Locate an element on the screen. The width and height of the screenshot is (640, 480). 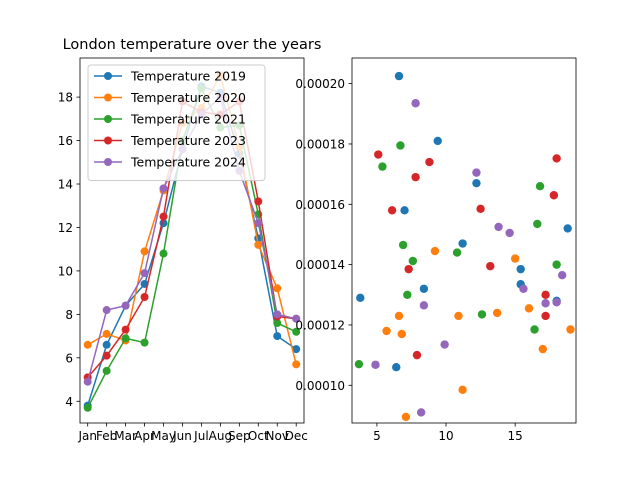
x-tick-label: Jun is located at coordinates (182, 436).